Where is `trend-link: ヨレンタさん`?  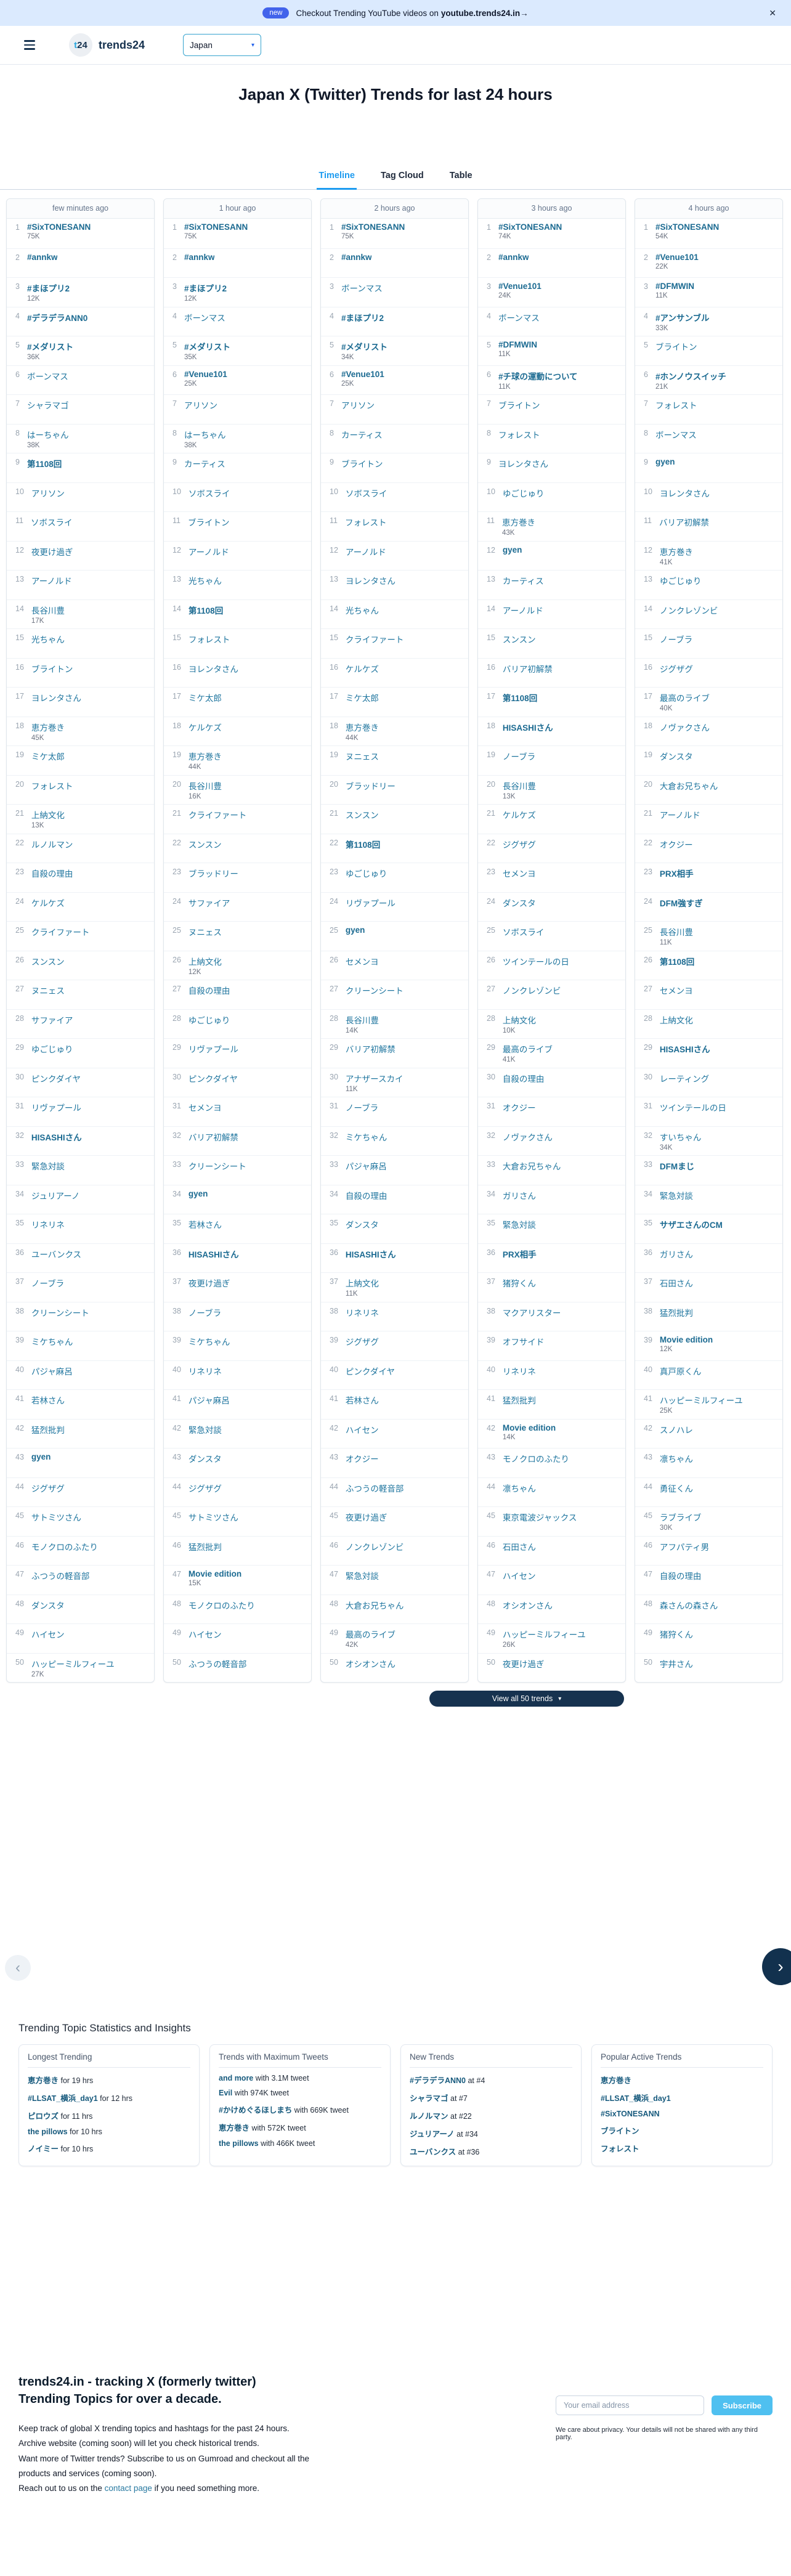 trend-link: ヨレンタさん is located at coordinates (523, 464).